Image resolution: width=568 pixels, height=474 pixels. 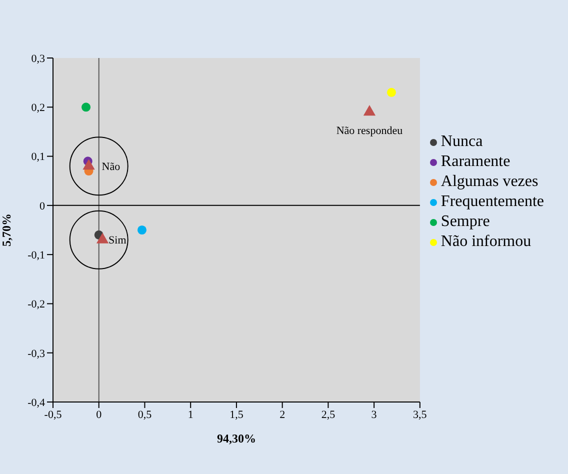 What do you see at coordinates (461, 141) in the screenshot?
I see `legend-label: Nunca` at bounding box center [461, 141].